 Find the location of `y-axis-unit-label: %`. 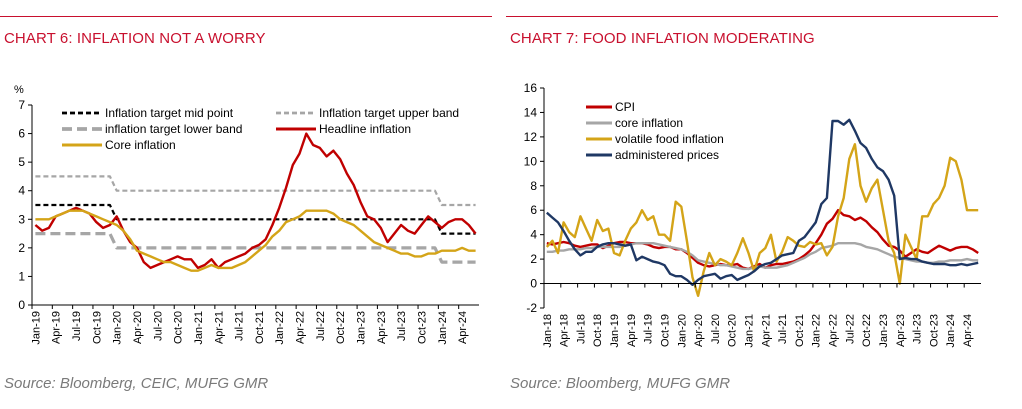

y-axis-unit-label: % is located at coordinates (19, 90).